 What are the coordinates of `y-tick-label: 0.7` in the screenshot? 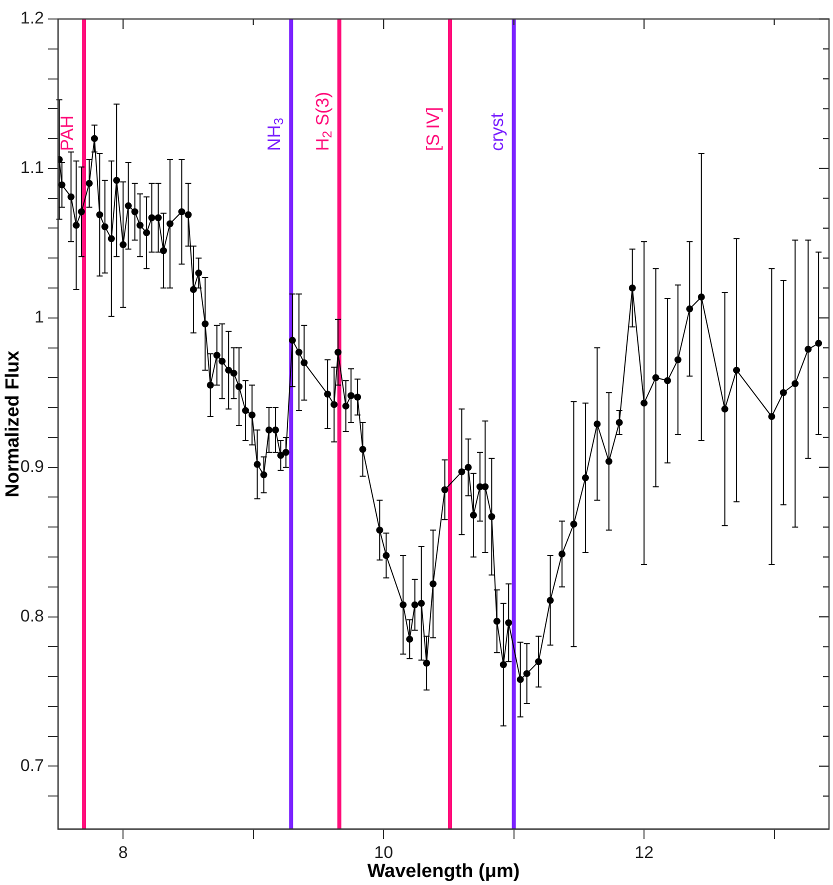 It's located at (32, 765).